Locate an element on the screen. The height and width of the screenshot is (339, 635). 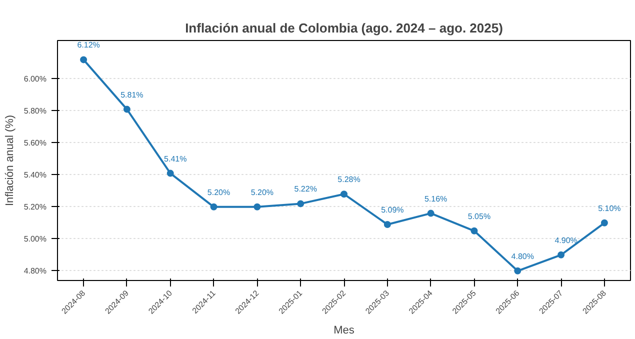
data-label: 5.41% is located at coordinates (175, 159).